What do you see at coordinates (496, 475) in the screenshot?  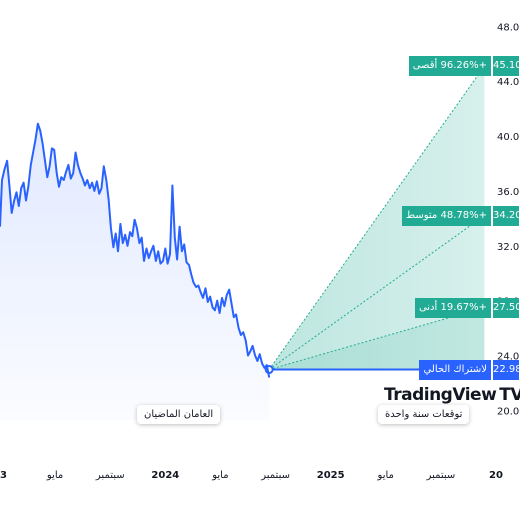 I see `x-tick-label: 20` at bounding box center [496, 475].